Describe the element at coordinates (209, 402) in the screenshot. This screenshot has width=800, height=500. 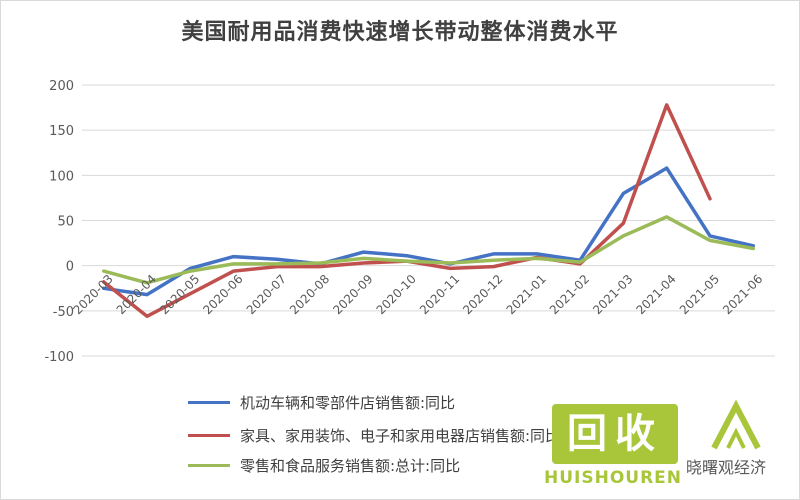
I see `legend-swatch-auto` at that location.